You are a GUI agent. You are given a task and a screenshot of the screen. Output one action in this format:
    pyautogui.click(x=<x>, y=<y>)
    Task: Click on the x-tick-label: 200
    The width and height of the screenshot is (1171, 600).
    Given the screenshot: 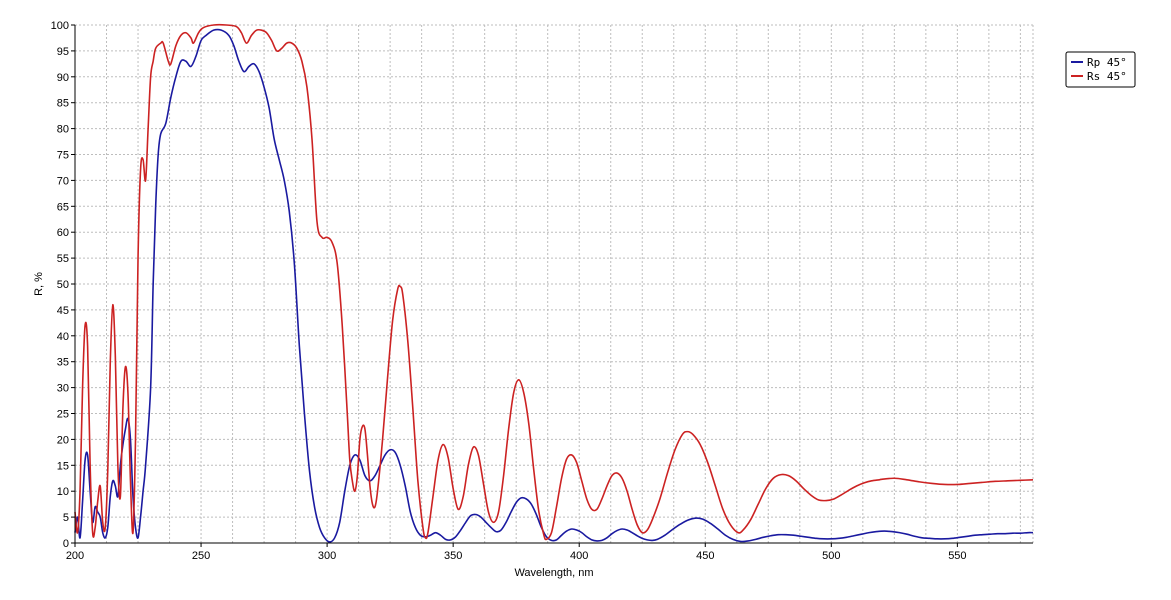 What is the action you would take?
    pyautogui.click(x=75, y=556)
    